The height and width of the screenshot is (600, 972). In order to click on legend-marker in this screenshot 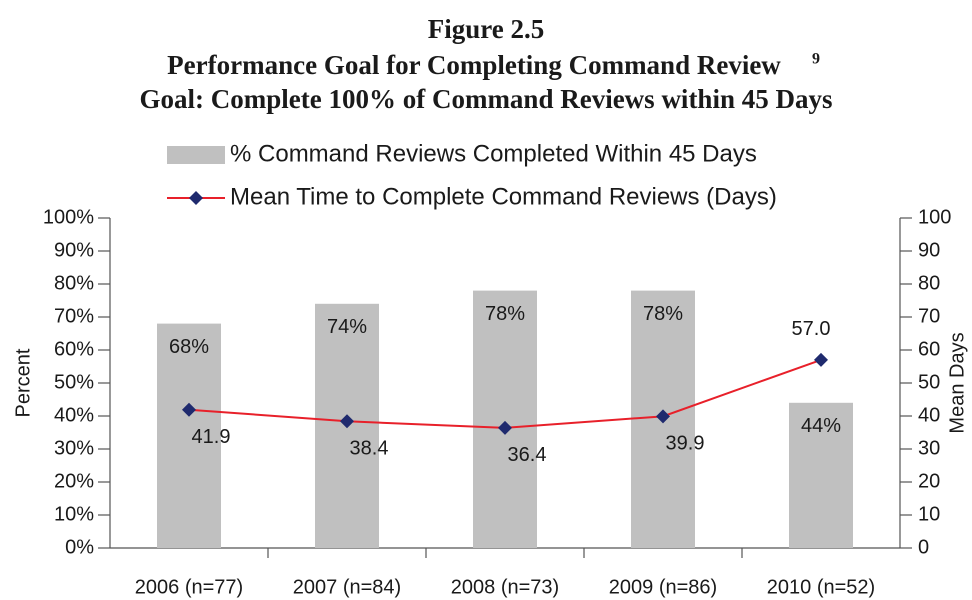, I will do `click(196, 198)`.